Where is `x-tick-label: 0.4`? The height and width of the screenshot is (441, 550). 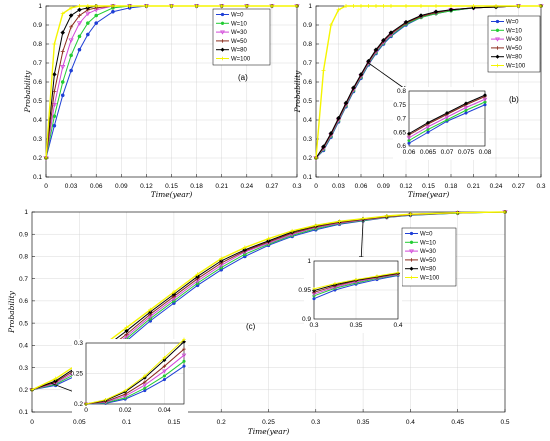
x-tick-label: 0.4 is located at coordinates (410, 422).